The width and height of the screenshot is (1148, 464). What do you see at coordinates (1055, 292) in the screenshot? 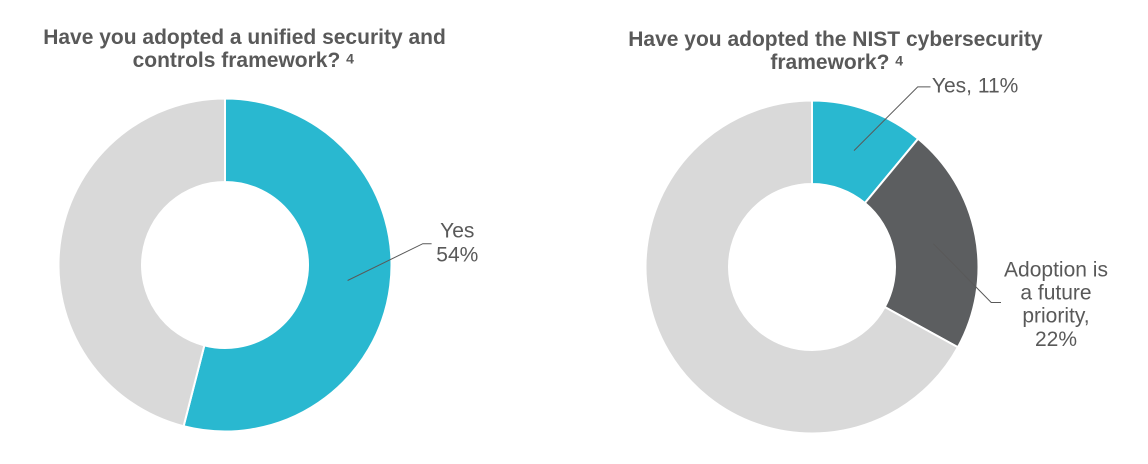
I see `svg-text: a future` at bounding box center [1055, 292].